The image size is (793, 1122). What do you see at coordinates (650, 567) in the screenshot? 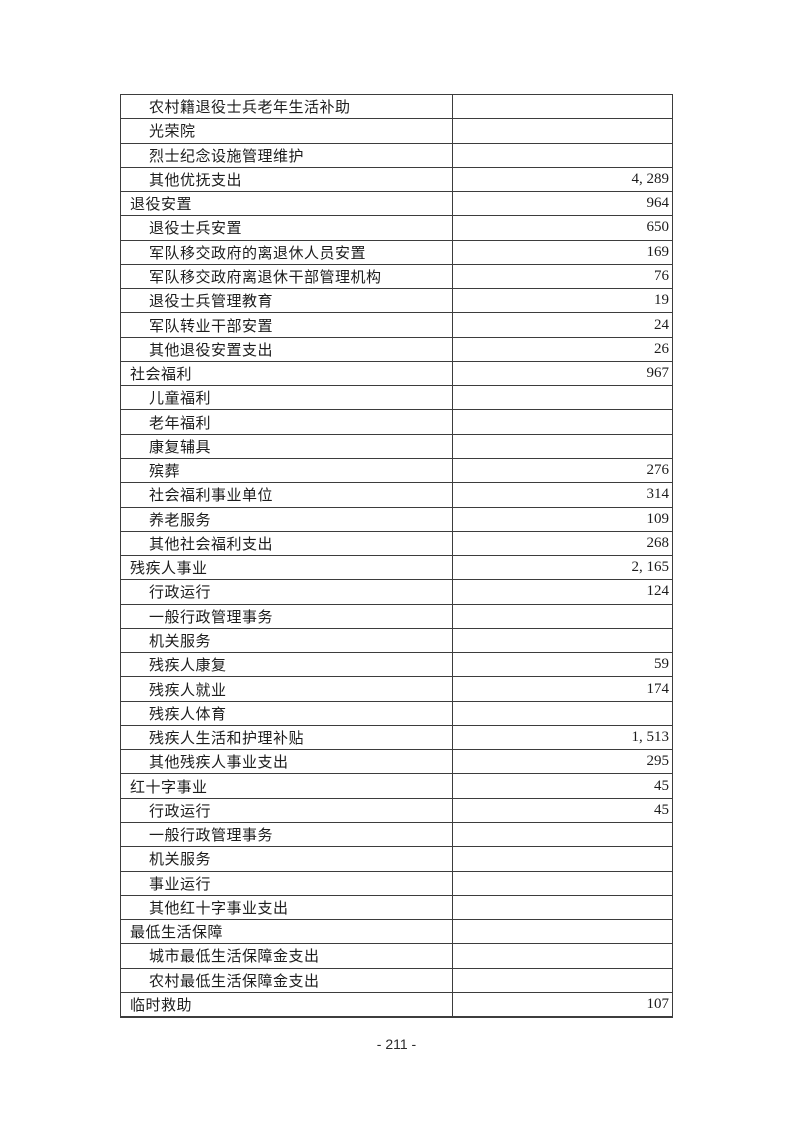
I see `row-amount-value: 2, 165` at bounding box center [650, 567].